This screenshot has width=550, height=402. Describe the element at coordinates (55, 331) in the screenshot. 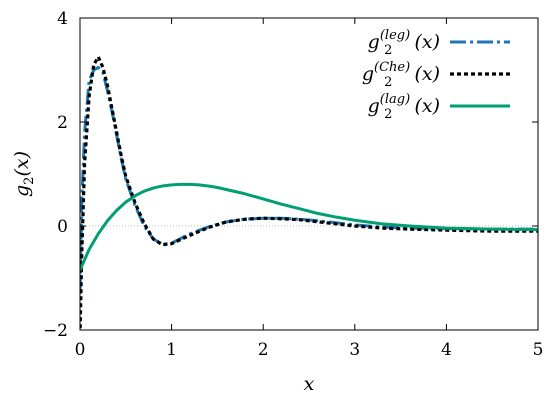

I see `y-tick-label: −2` at that location.